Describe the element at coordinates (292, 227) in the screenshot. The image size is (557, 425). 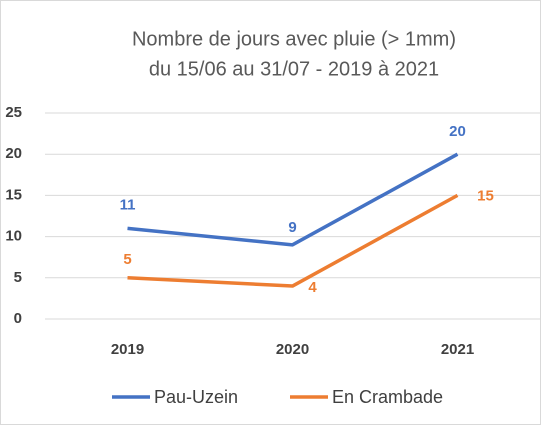
I see `data-label: 9` at that location.